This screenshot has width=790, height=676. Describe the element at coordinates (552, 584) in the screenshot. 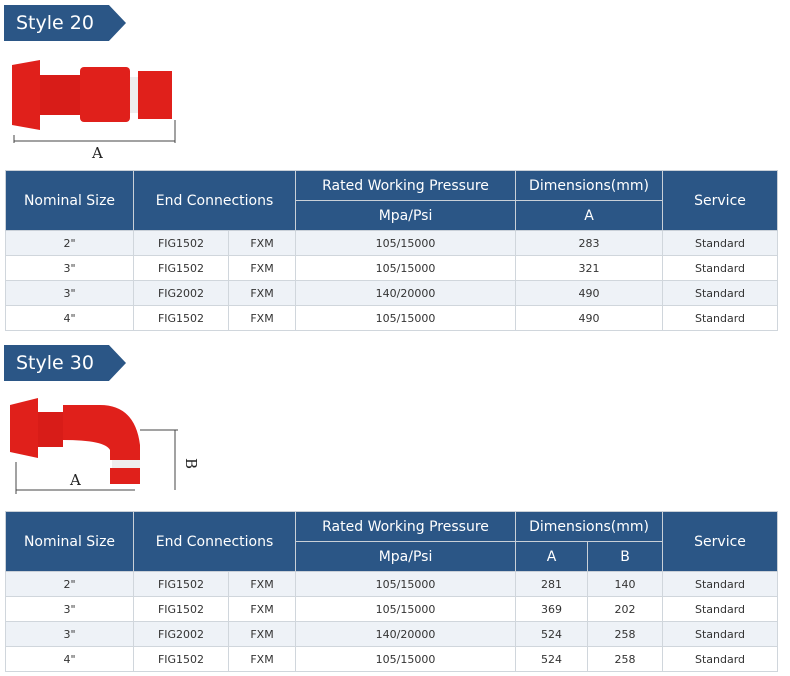

I see `cell-a: 281` at that location.